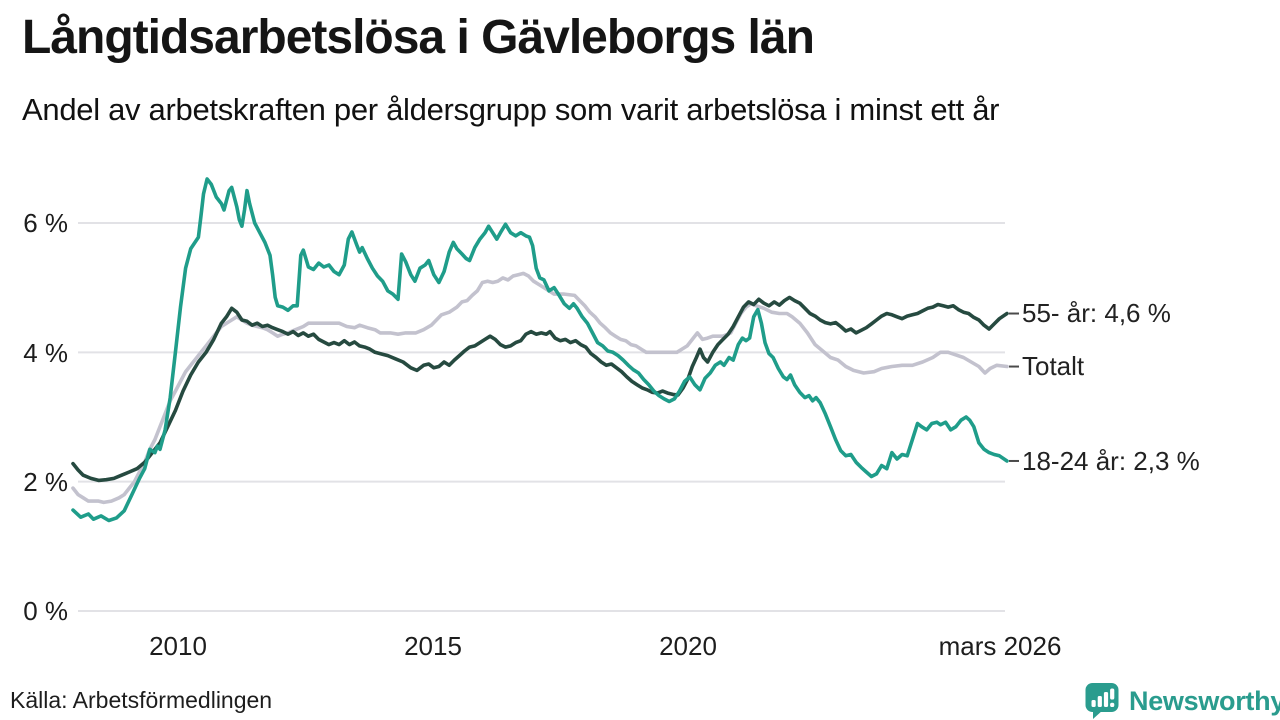 The height and width of the screenshot is (720, 1280). What do you see at coordinates (418, 37) in the screenshot?
I see `page-title: Långtidsarbetslösa i Gävleborgs län` at bounding box center [418, 37].